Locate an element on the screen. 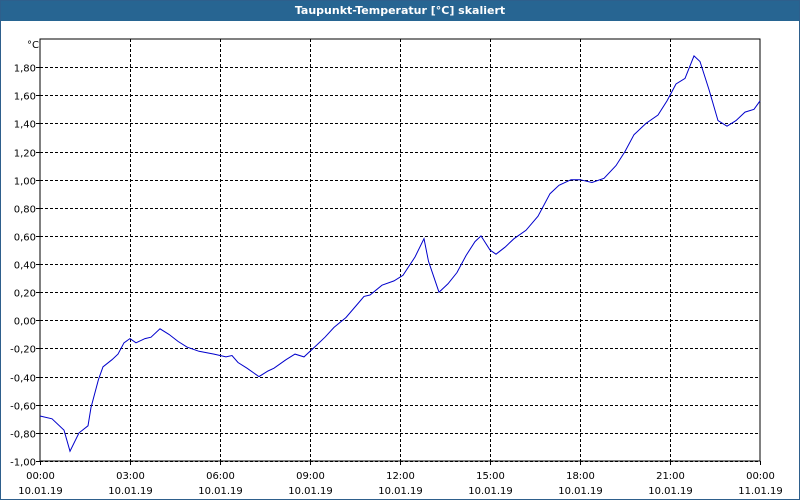 This screenshot has width=800, height=500. y-tick-label: -0,40 is located at coordinates (23, 379).